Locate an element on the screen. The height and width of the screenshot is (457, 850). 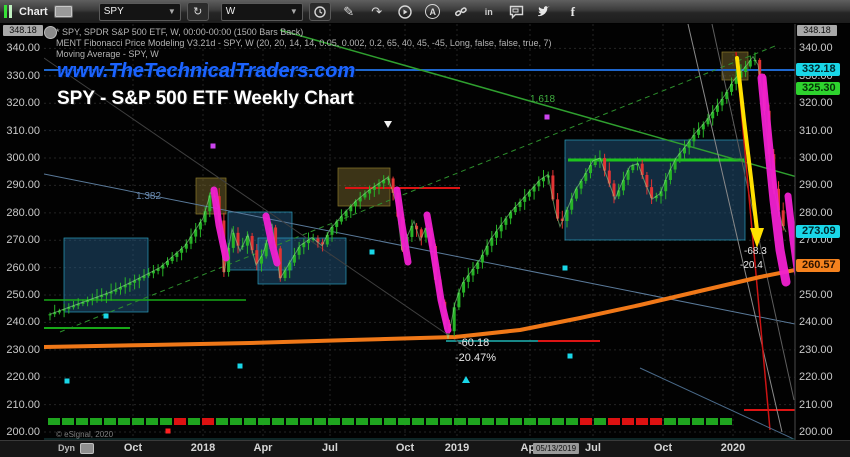
twitter-button is located at coordinates (545, 12).